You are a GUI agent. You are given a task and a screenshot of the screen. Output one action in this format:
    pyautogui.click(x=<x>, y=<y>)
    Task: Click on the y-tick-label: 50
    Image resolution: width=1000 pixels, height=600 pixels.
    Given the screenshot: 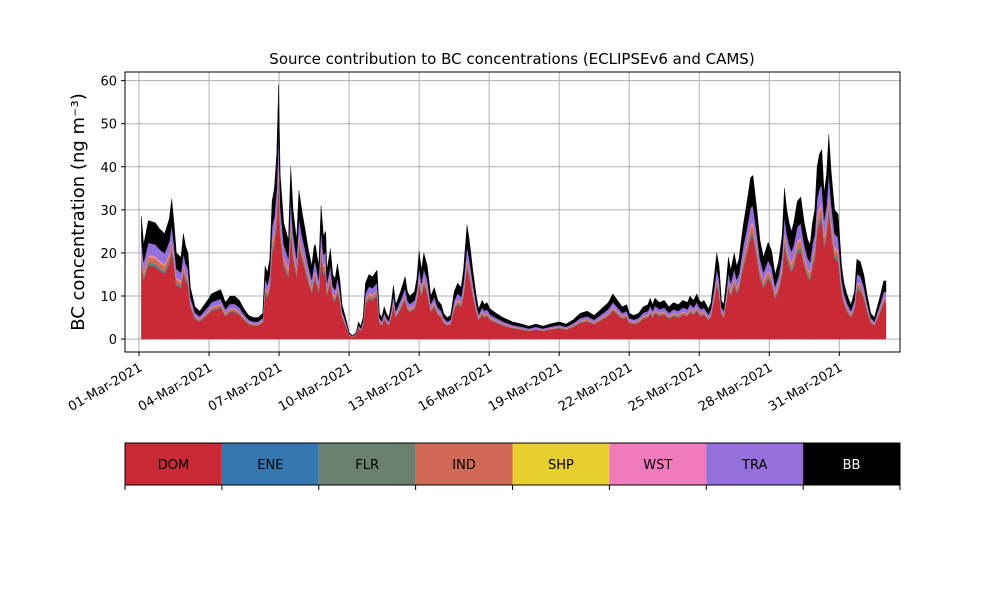 What is the action you would take?
    pyautogui.click(x=108, y=125)
    